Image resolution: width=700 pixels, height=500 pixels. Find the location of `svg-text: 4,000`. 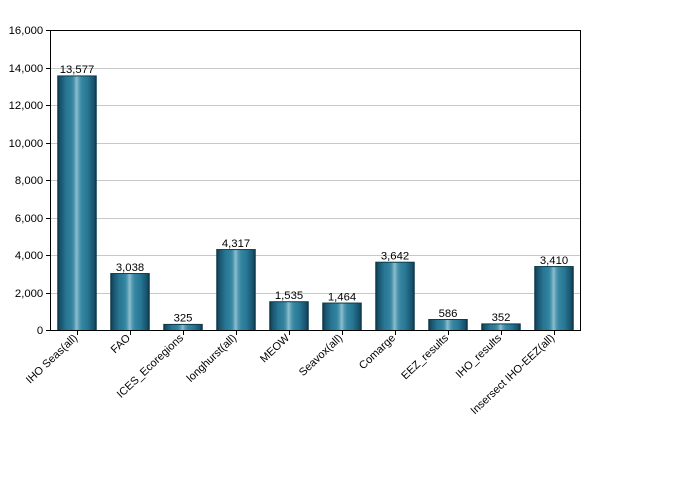

svg-text: 4,000 is located at coordinates (29, 256).